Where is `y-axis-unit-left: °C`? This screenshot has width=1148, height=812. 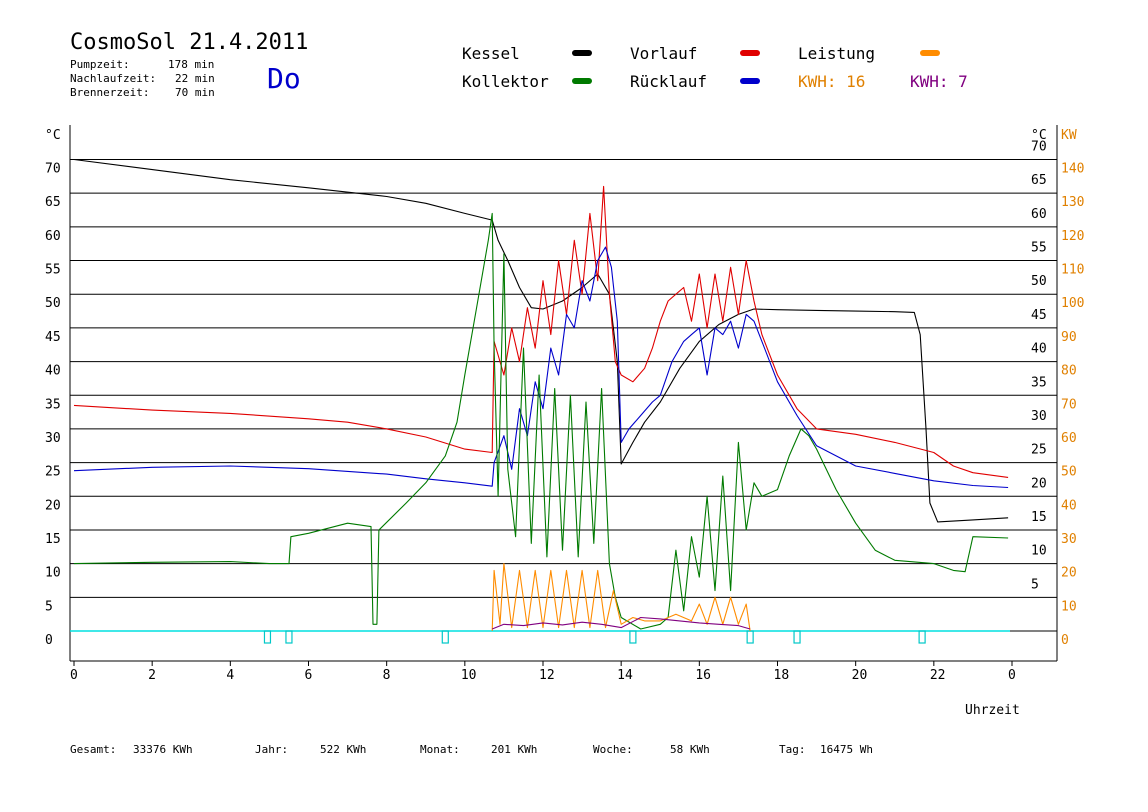 y-axis-unit-left: °C is located at coordinates (53, 135).